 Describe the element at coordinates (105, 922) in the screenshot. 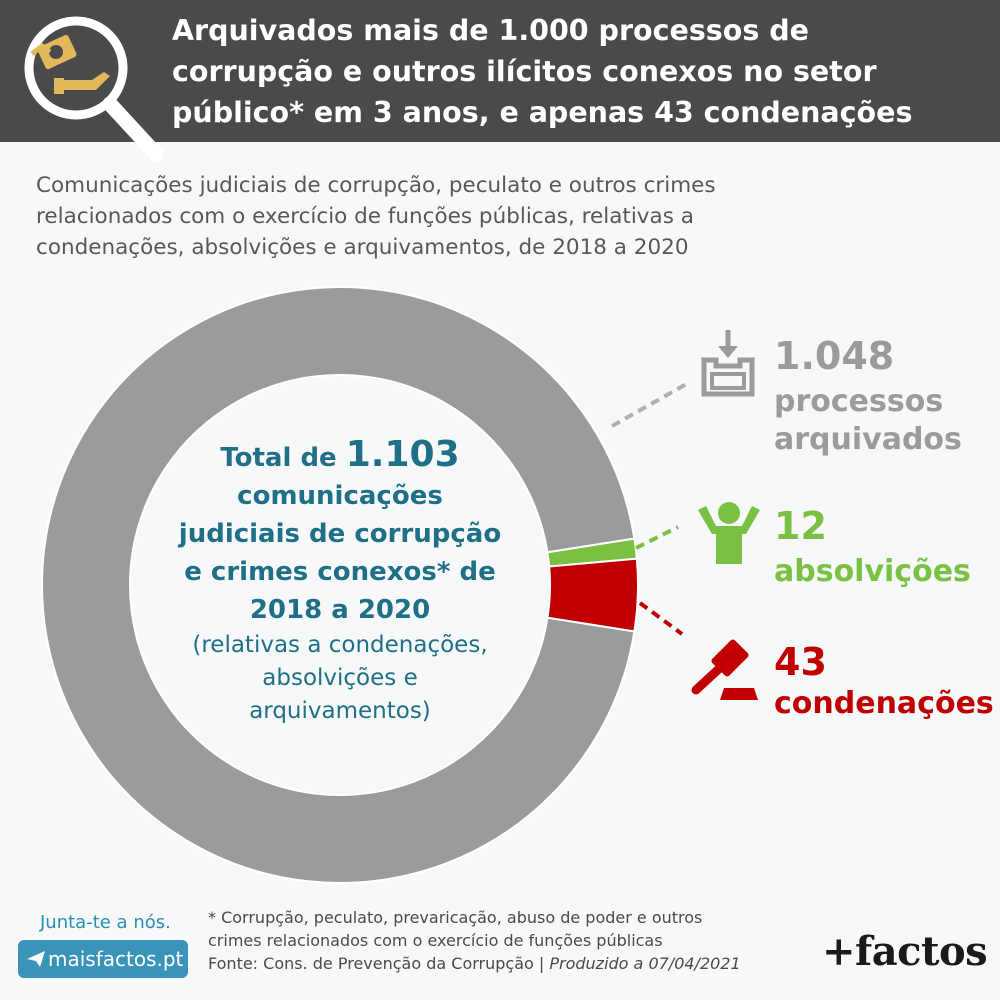

I see `cta-text: Junta-te a nós.` at that location.